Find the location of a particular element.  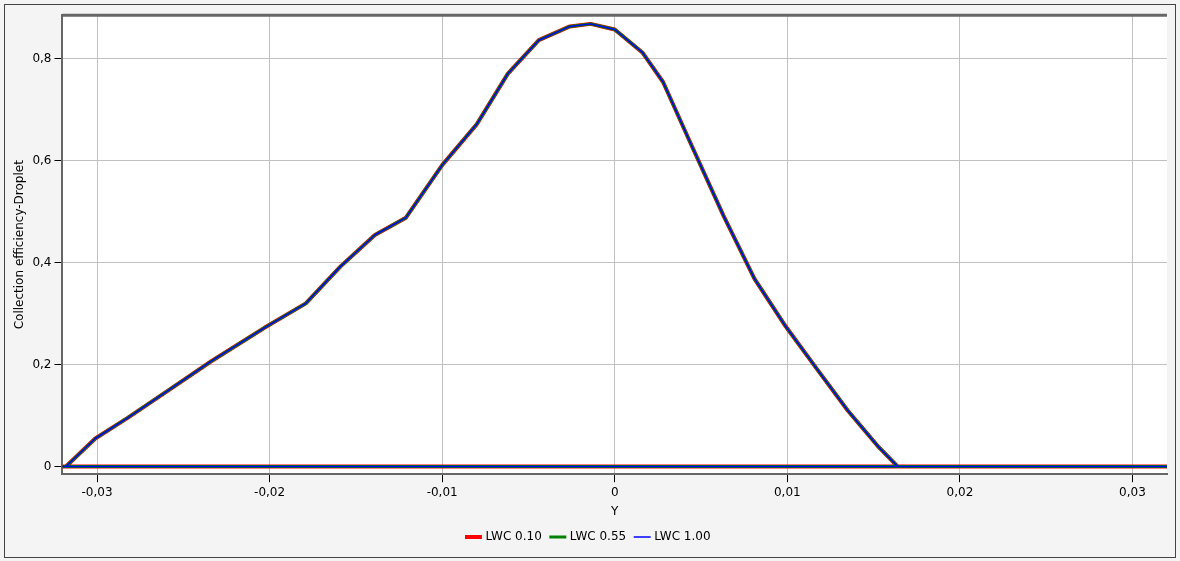

x-tick-label: 0,01 is located at coordinates (787, 491).